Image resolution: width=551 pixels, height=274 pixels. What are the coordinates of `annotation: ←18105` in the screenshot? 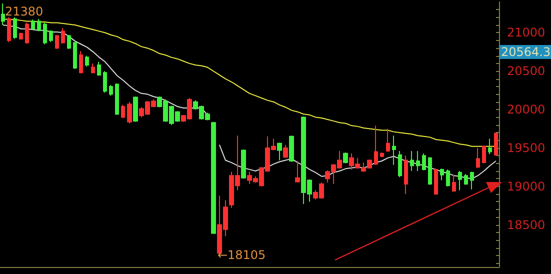 It's located at (241, 255).